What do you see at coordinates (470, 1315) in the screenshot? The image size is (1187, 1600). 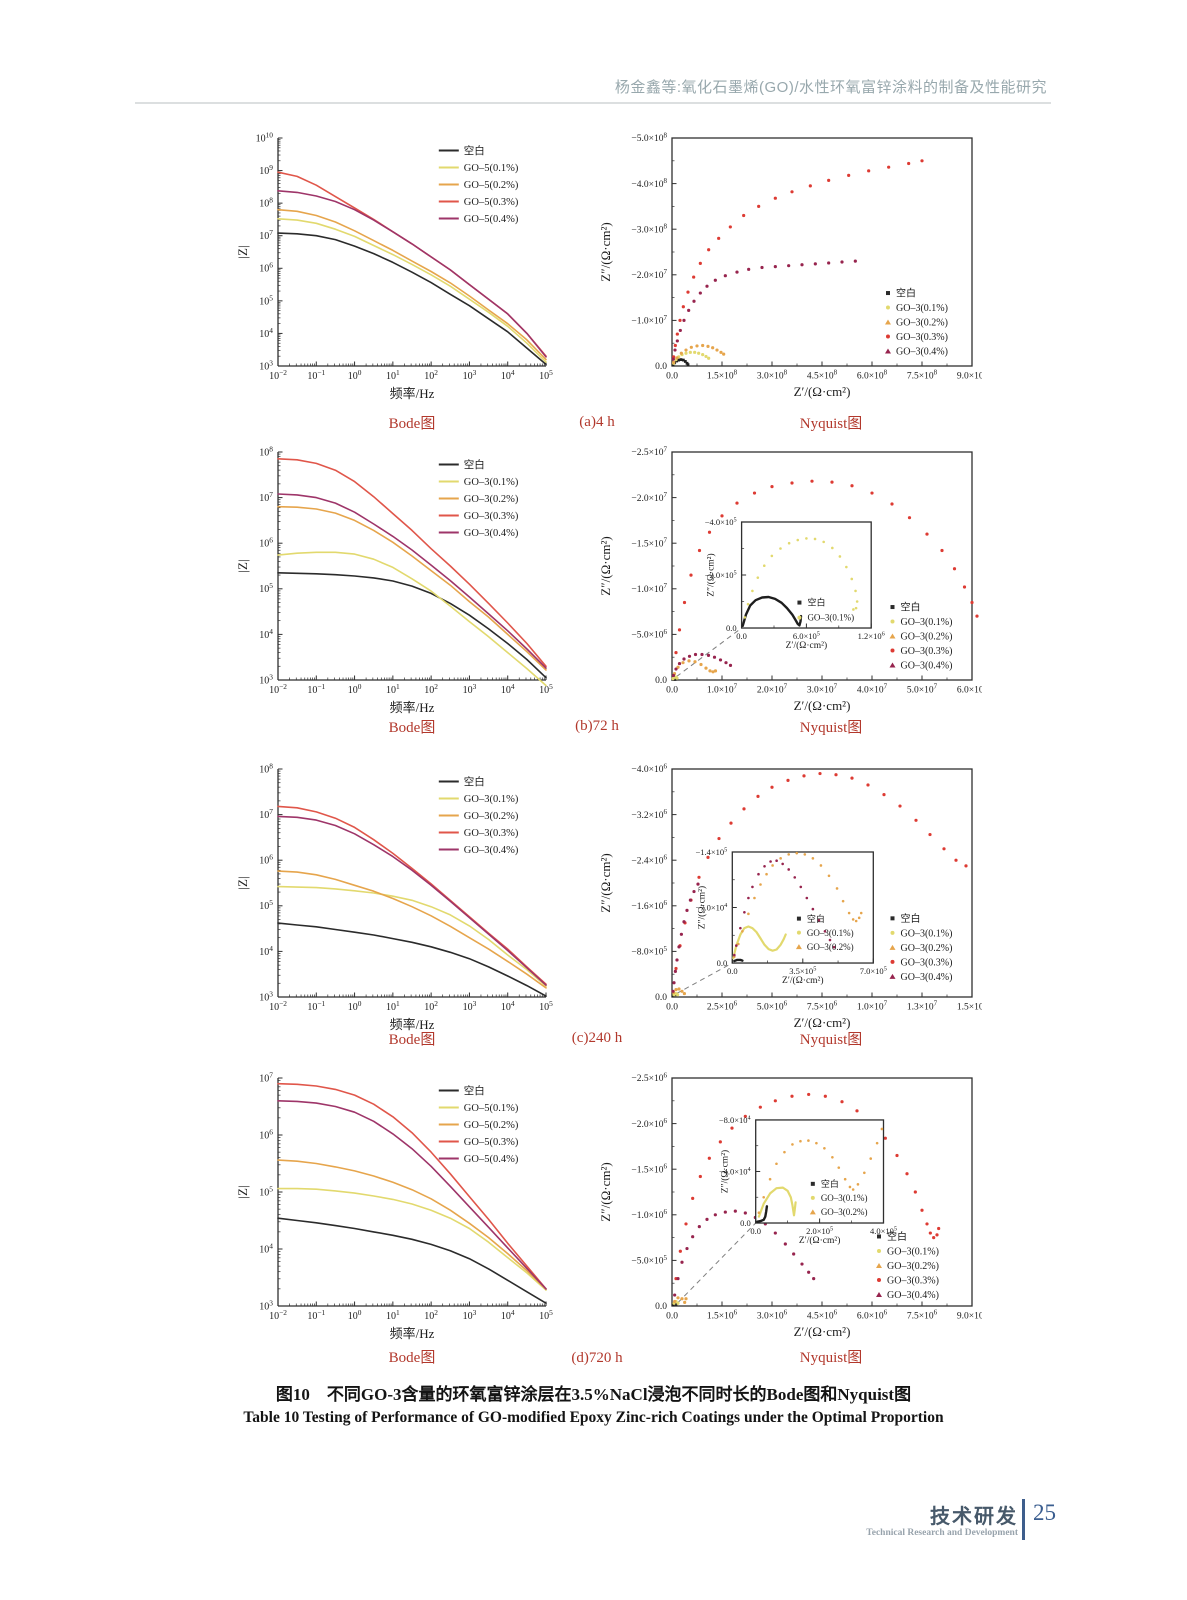 I see `svg-text: 10³` at bounding box center [470, 1315].